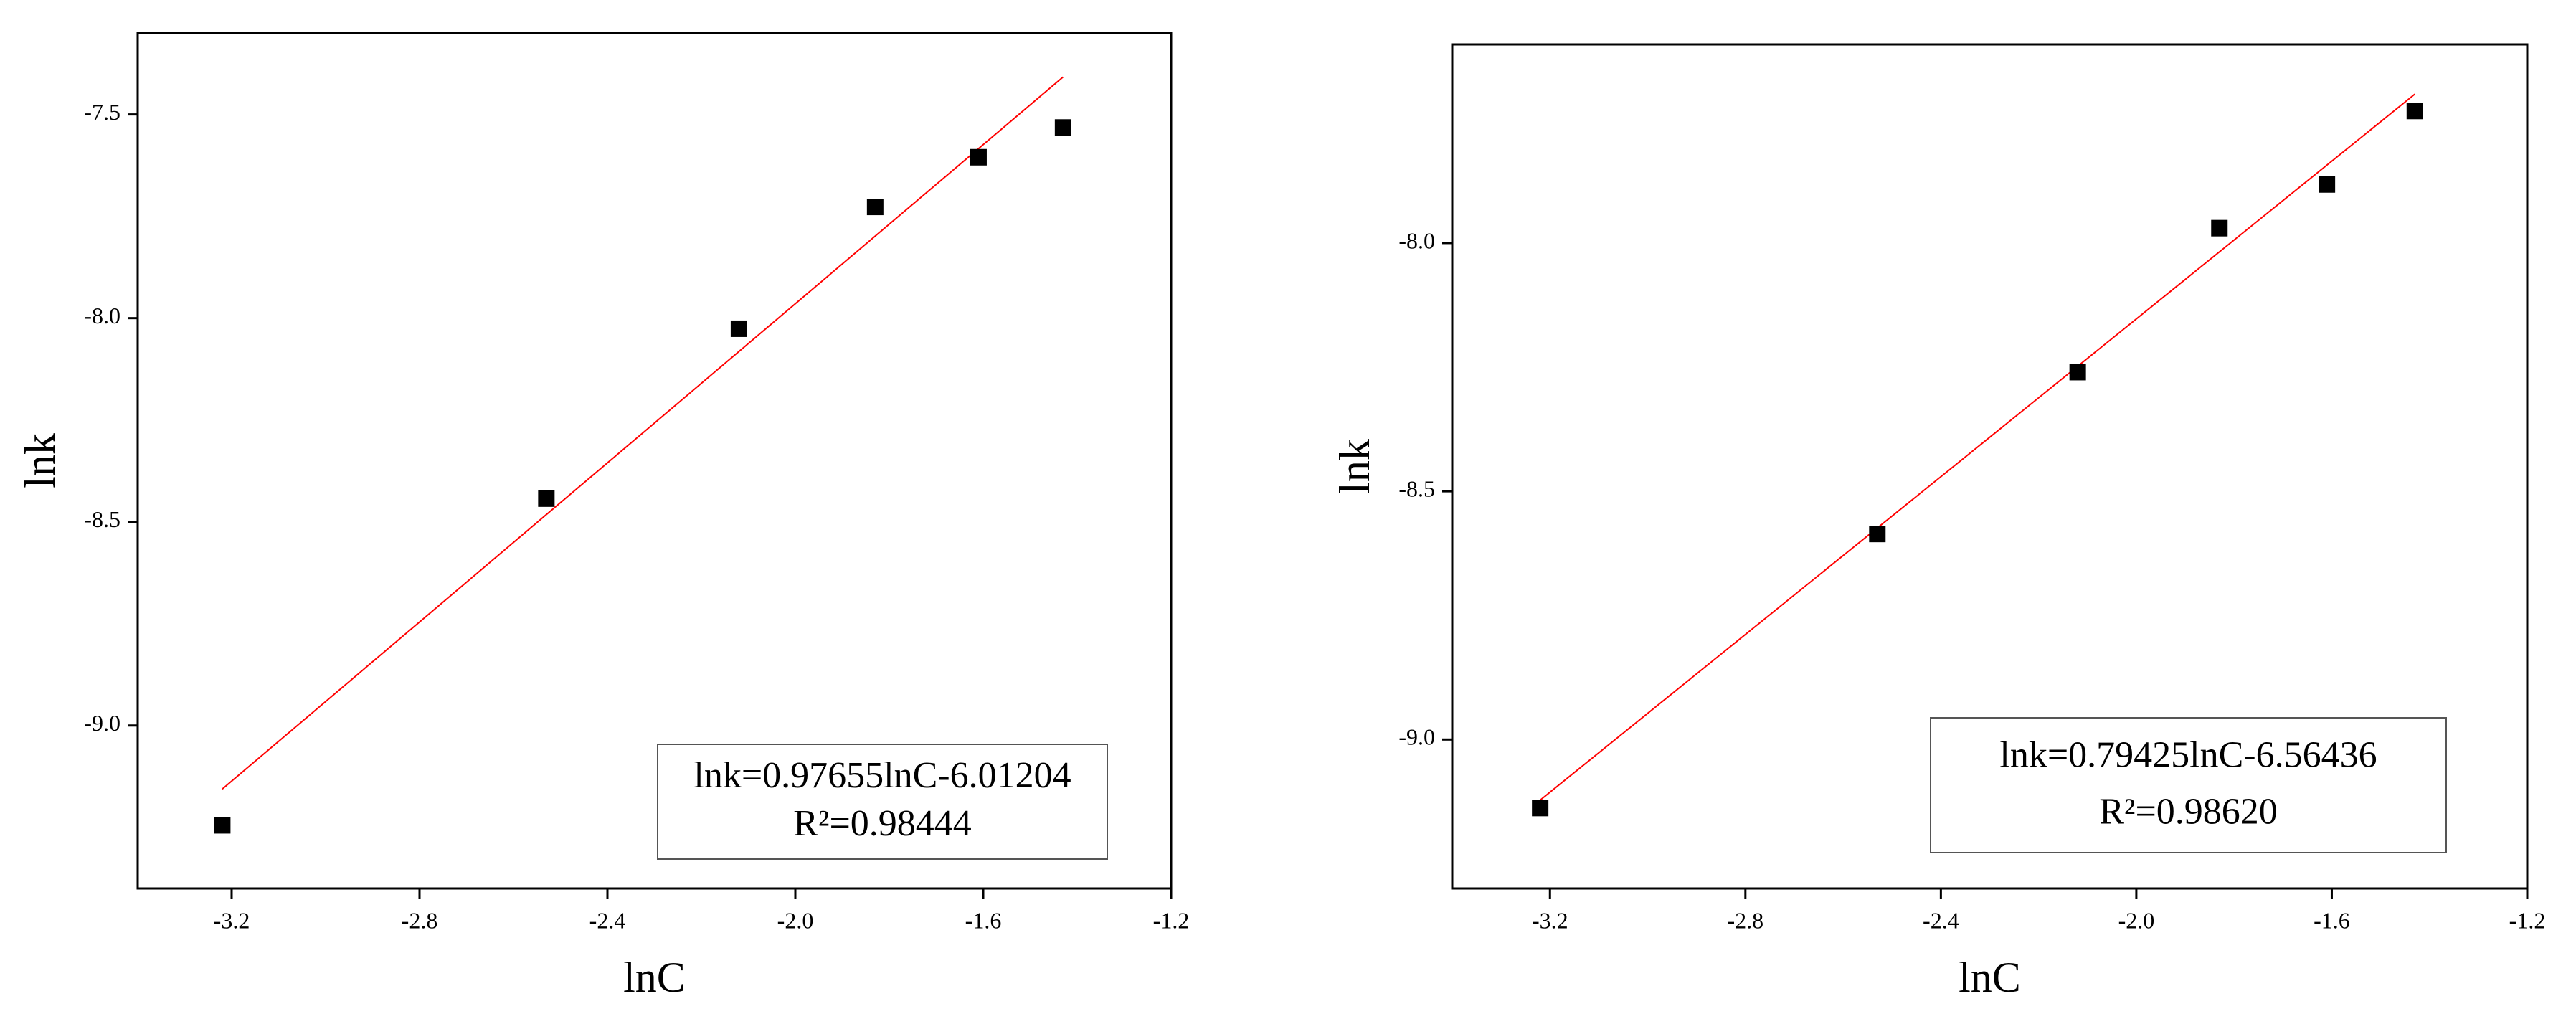 The height and width of the screenshot is (1024, 2576). What do you see at coordinates (882, 775) in the screenshot?
I see `annotation-text: lnk=0.97655lnC-6.01204` at bounding box center [882, 775].